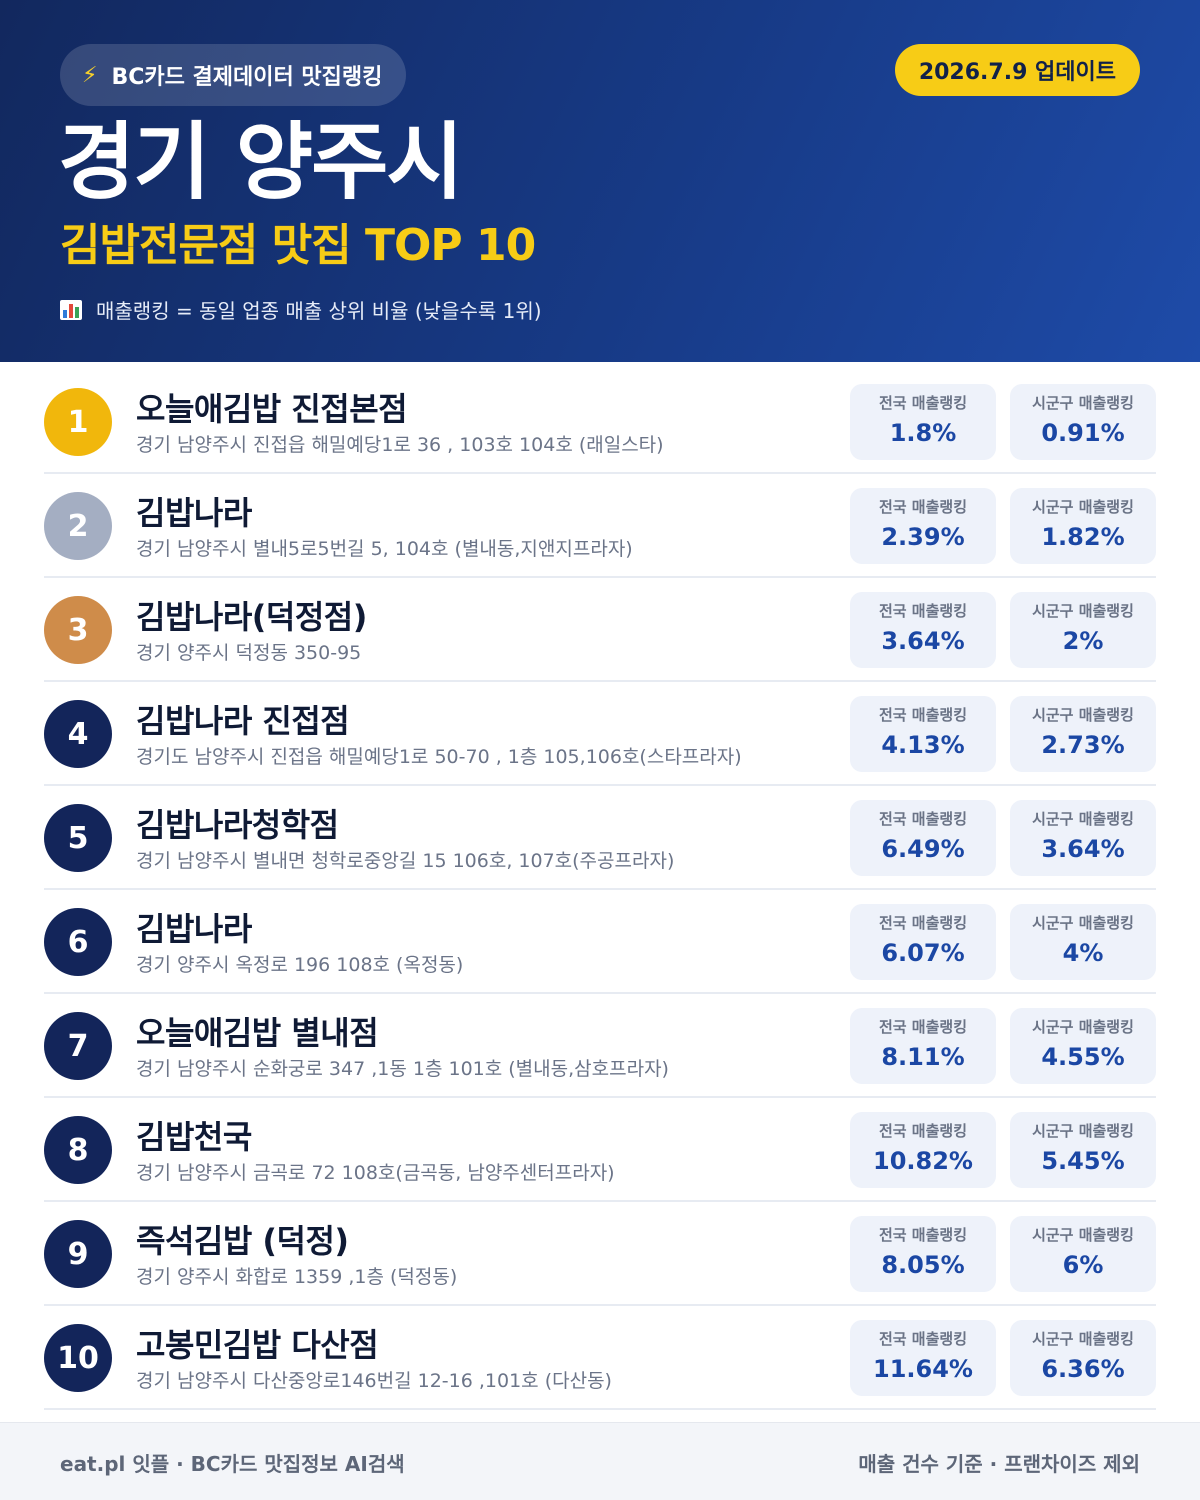 Image resolution: width=1200 pixels, height=1500 pixels. I want to click on national-ranking-value: 6.49%, so click(923, 849).